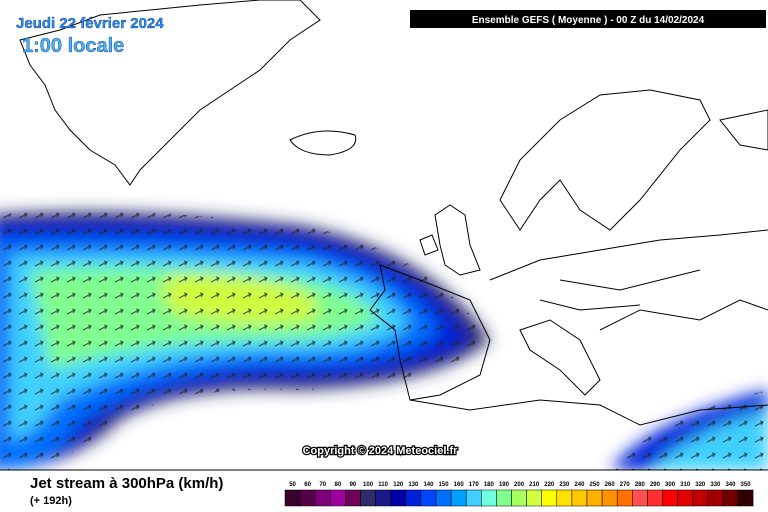 This screenshot has height=512, width=768. I want to click on scale-label: 130, so click(413, 485).